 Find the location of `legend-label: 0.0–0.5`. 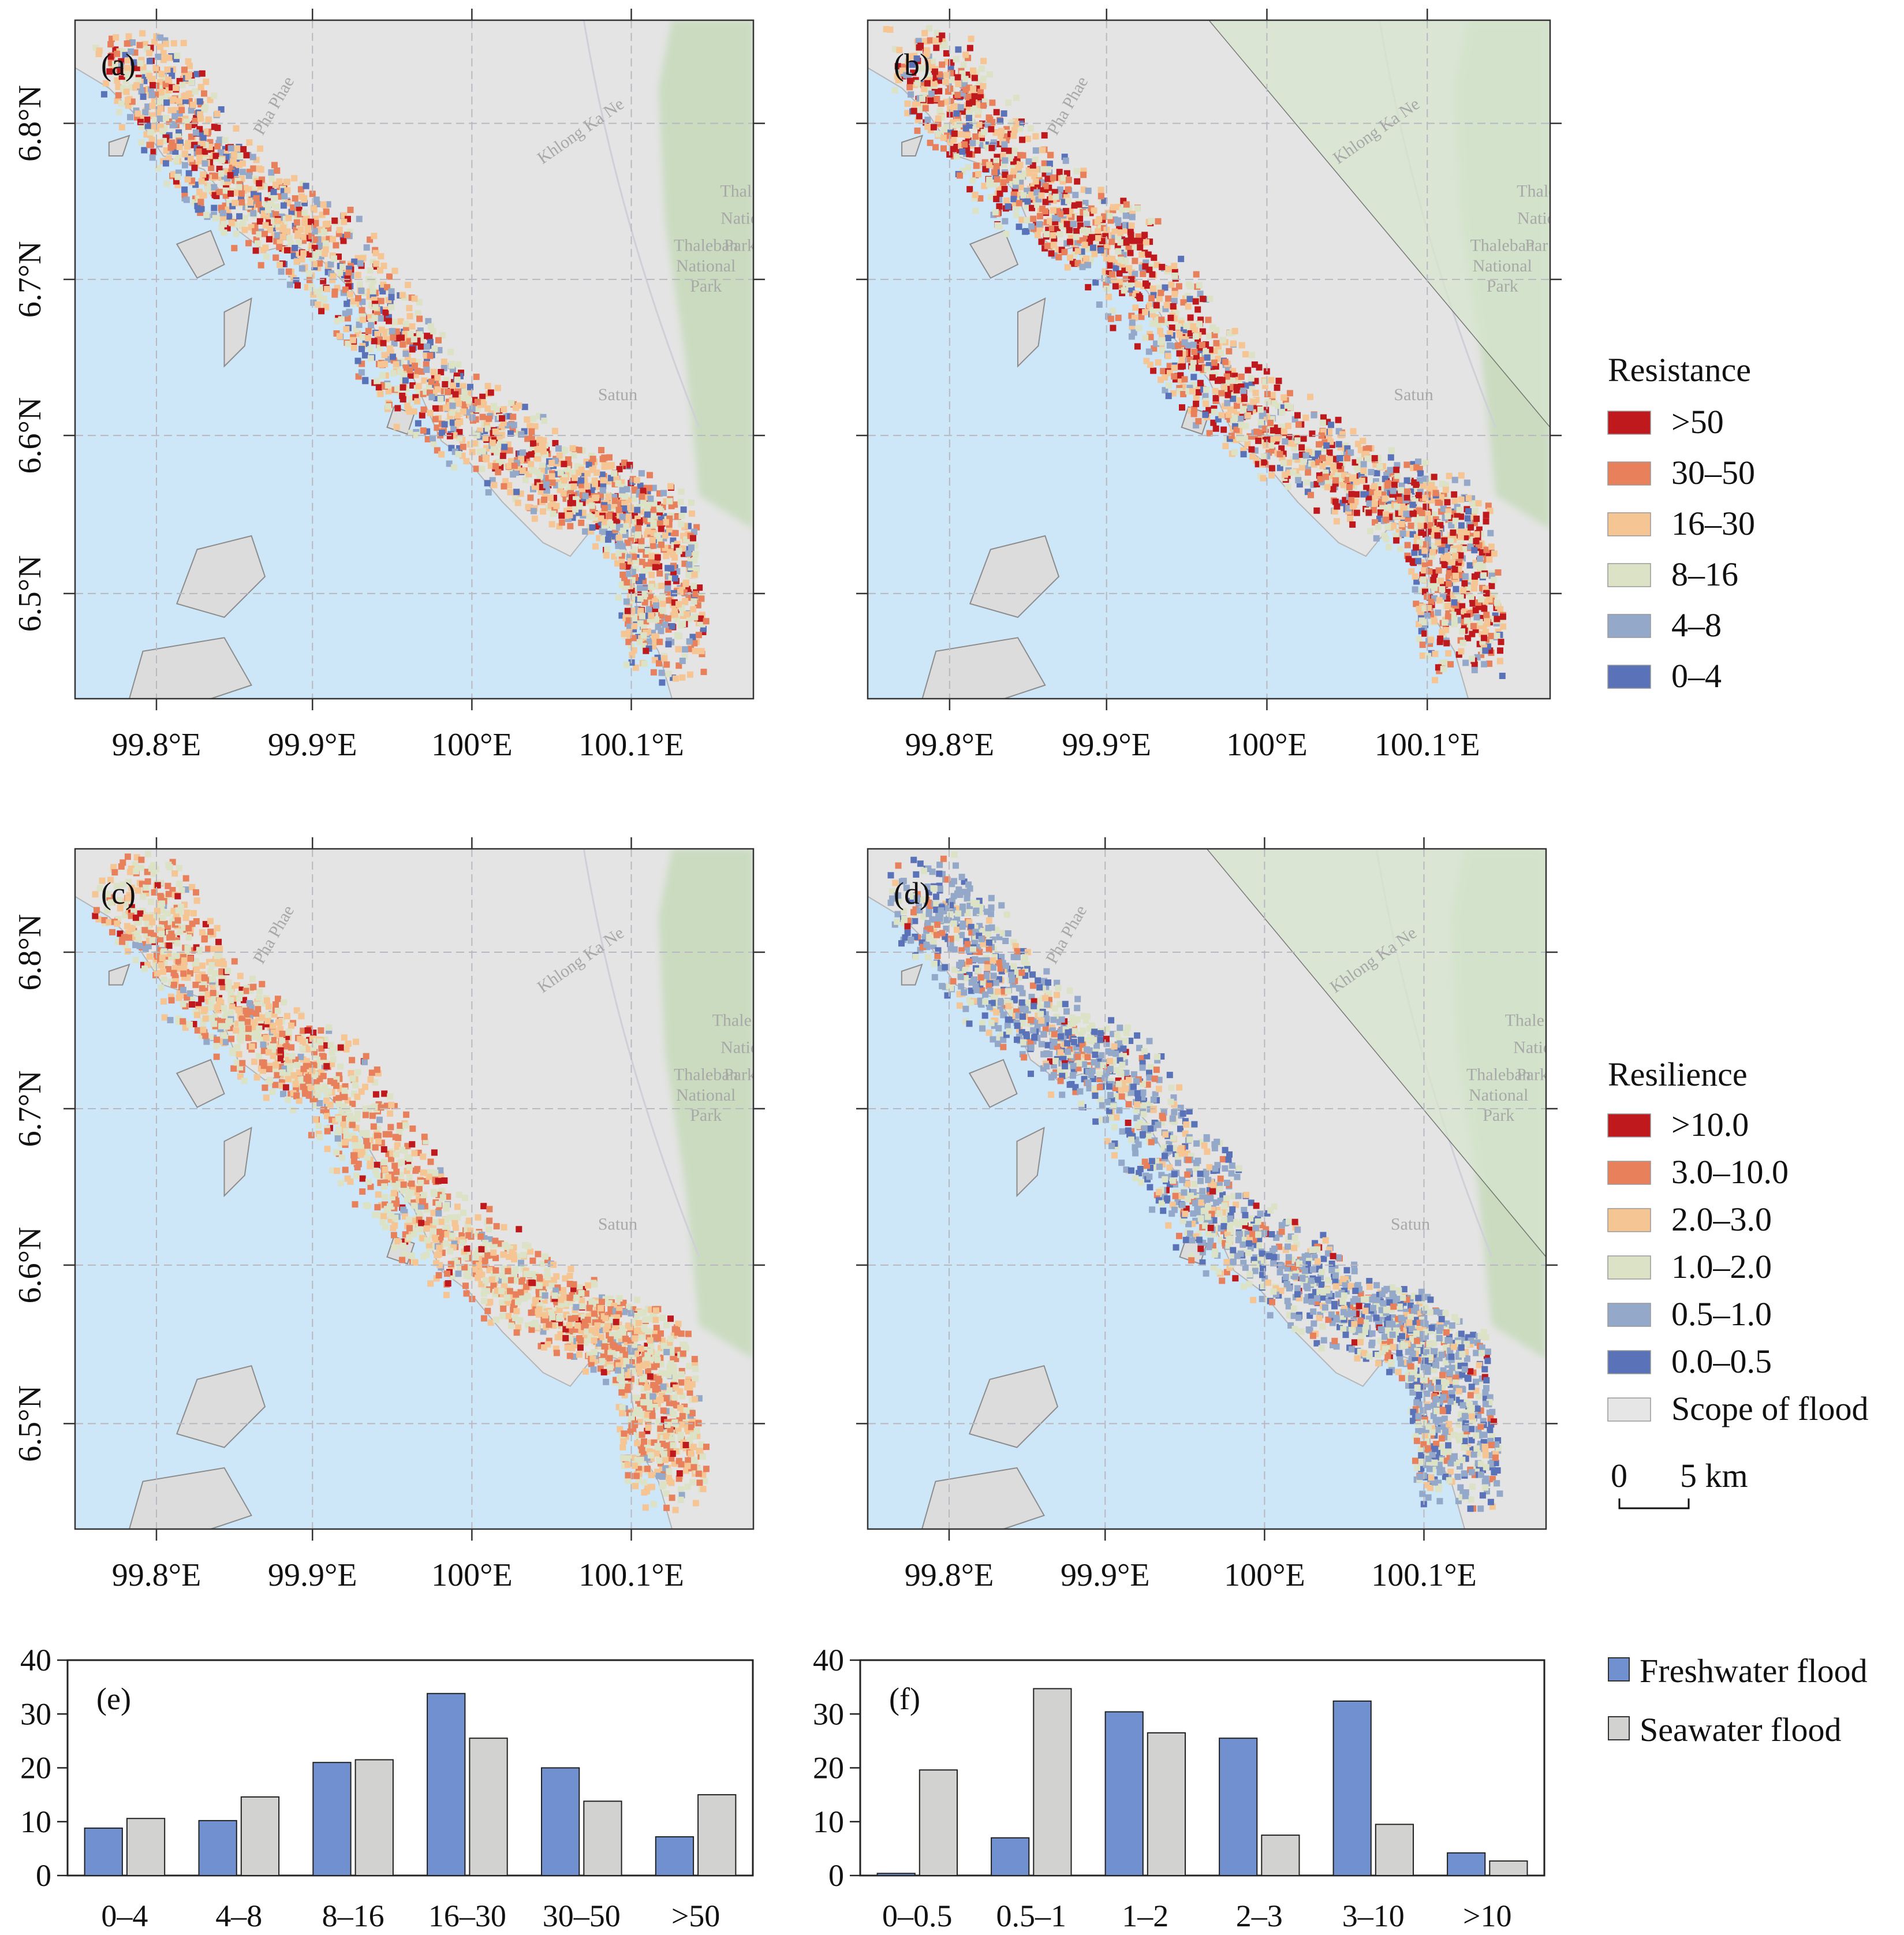

legend-label: 0.0–0.5 is located at coordinates (1721, 1362).